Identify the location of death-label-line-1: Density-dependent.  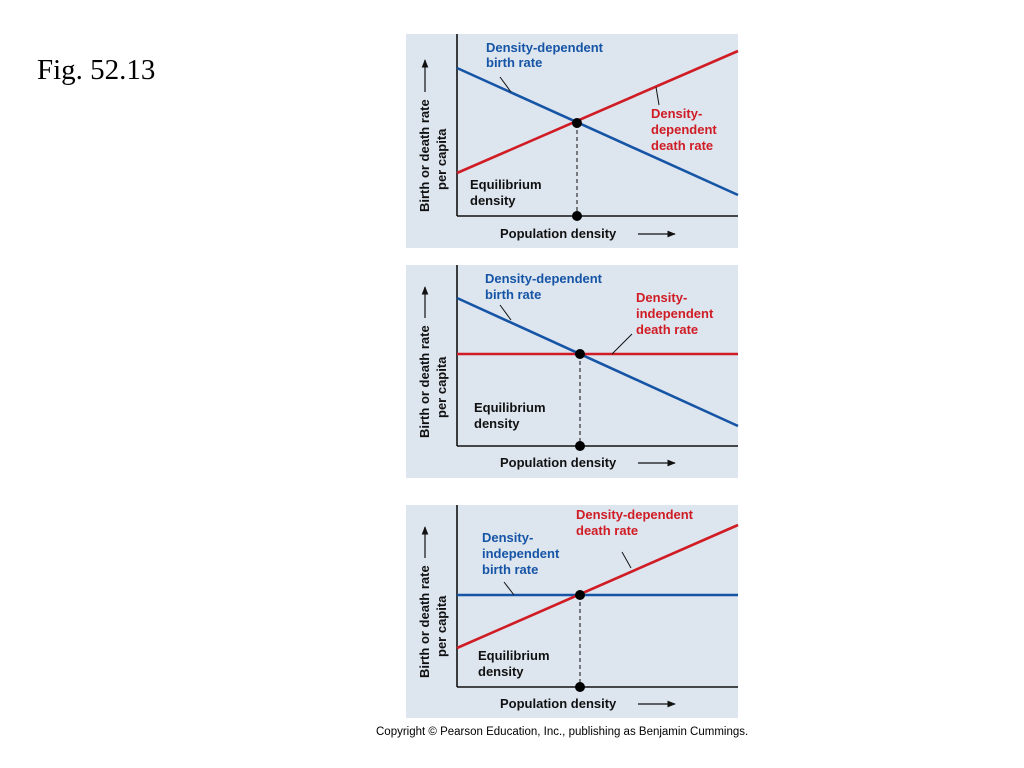
(635, 514).